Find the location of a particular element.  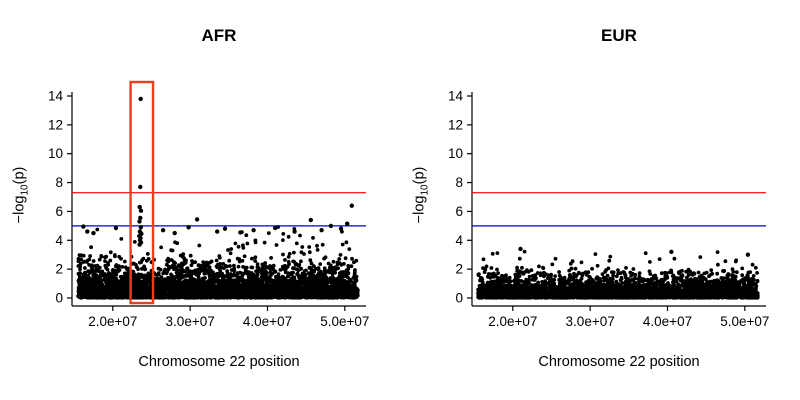

x-axis-label-afr: Chromosome 22 position is located at coordinates (219, 362).